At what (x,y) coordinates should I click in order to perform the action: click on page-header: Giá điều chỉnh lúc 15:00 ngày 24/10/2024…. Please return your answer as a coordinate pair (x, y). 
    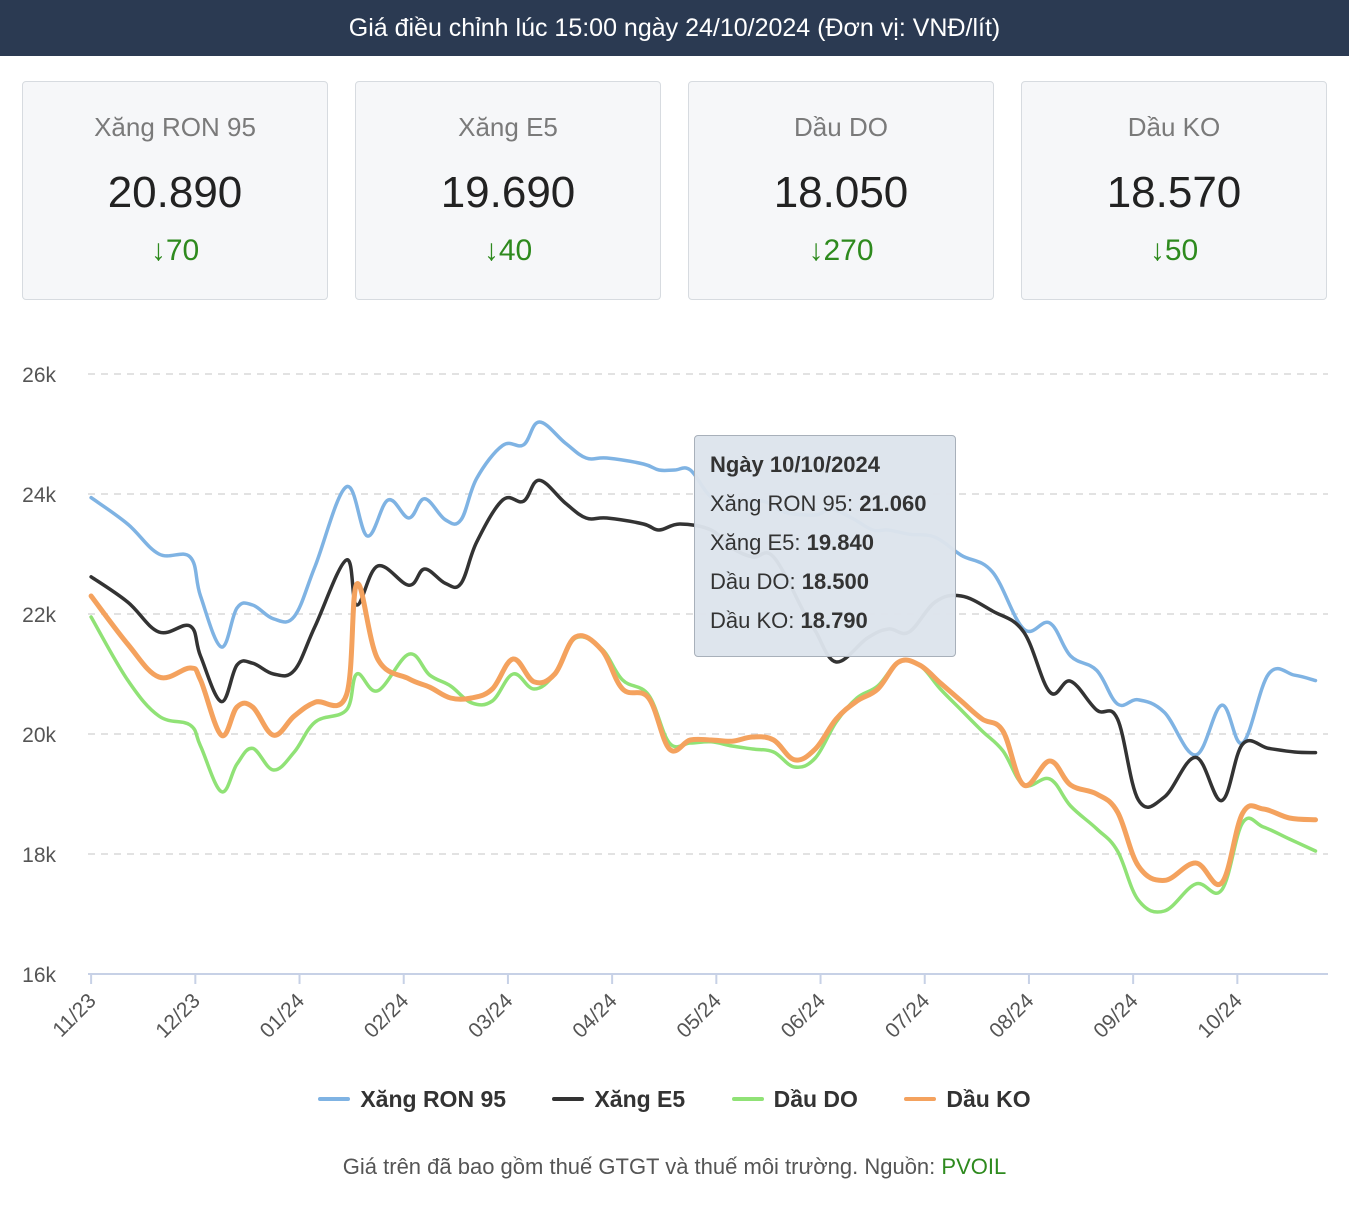
    Looking at the image, I should click on (674, 28).